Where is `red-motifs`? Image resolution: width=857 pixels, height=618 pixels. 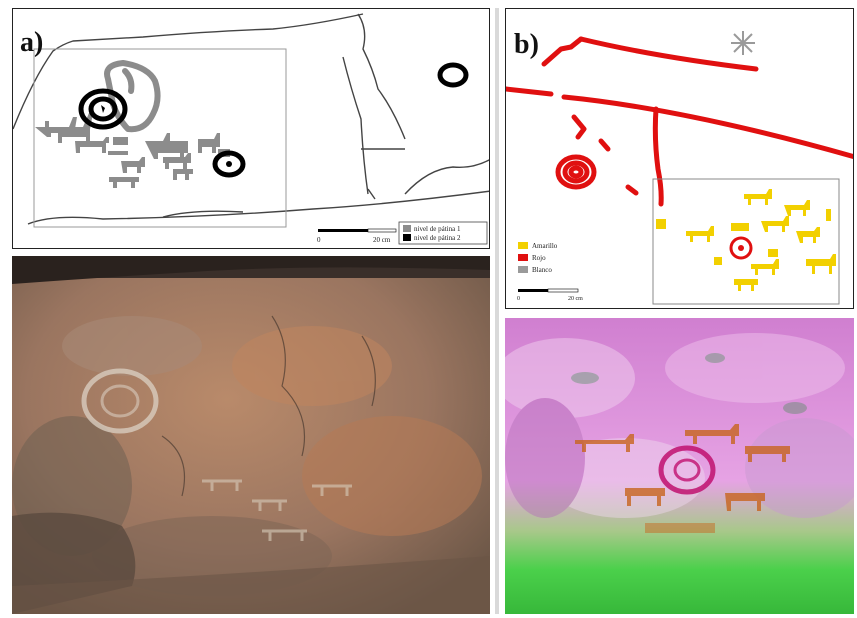 red-motifs is located at coordinates (679, 121).